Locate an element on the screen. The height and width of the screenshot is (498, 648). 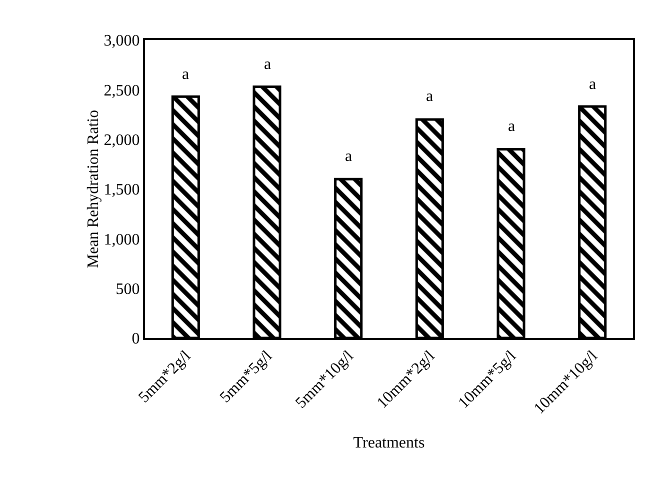
y-tick-label: 500 is located at coordinates (128, 289).